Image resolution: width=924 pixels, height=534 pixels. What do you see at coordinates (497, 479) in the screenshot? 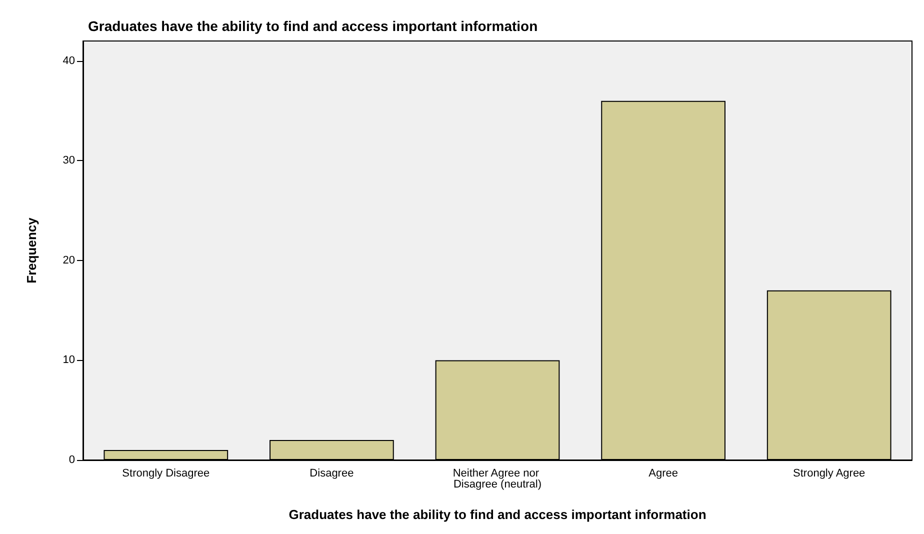
I see `x-tick-label: Neither Agree nor Disagree (neutral)` at bounding box center [497, 479].